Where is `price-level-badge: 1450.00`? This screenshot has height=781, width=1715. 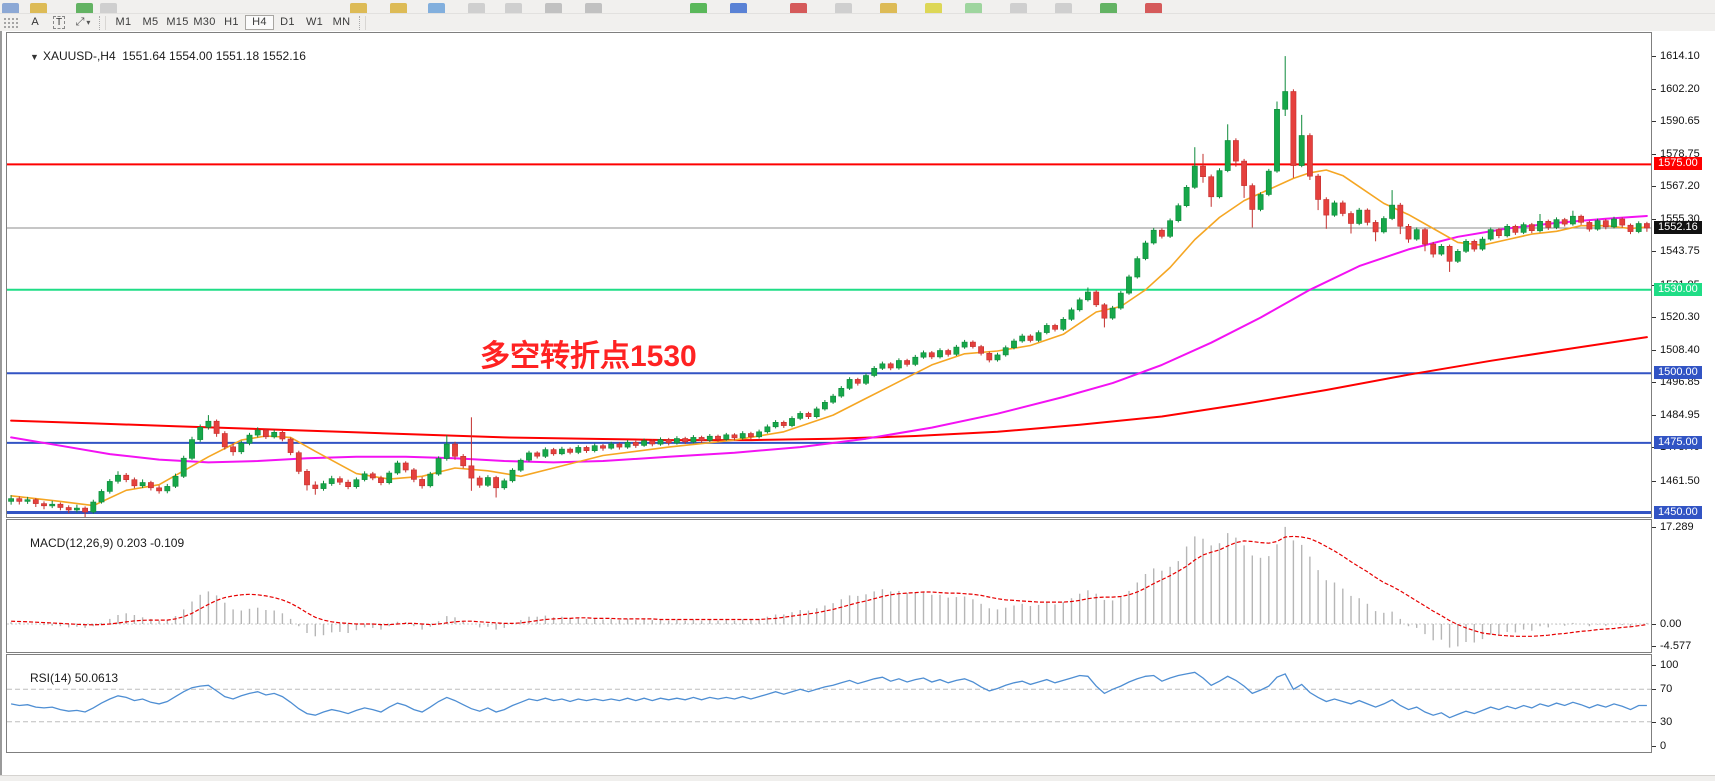 price-level-badge: 1450.00 is located at coordinates (1678, 512).